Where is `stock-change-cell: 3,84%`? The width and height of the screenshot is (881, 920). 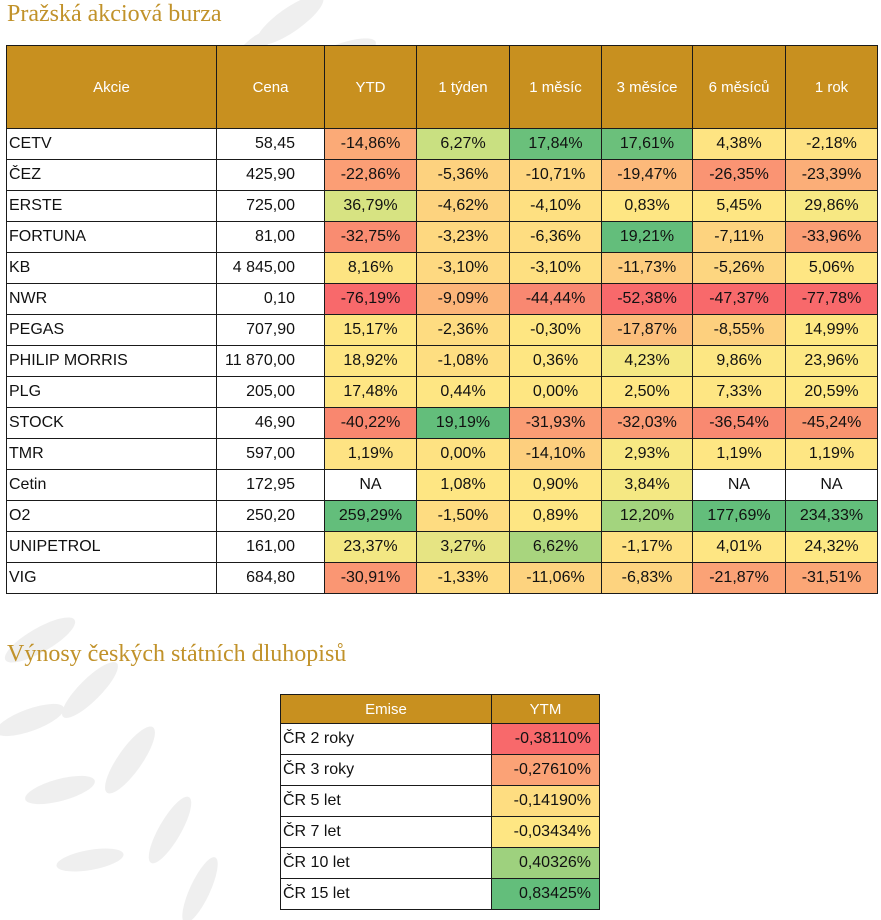 stock-change-cell: 3,84% is located at coordinates (647, 485).